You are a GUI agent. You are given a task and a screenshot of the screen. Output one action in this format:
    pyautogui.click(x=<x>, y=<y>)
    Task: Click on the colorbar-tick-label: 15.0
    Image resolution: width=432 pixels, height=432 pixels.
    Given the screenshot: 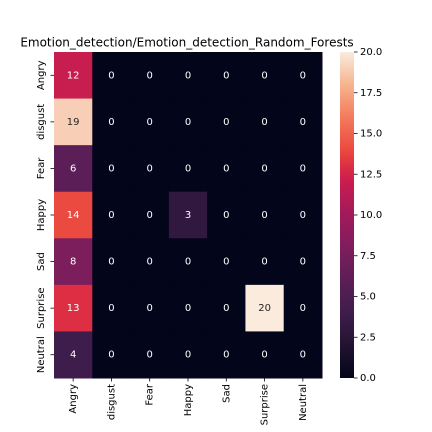 What is the action you would take?
    pyautogui.click(x=371, y=134)
    